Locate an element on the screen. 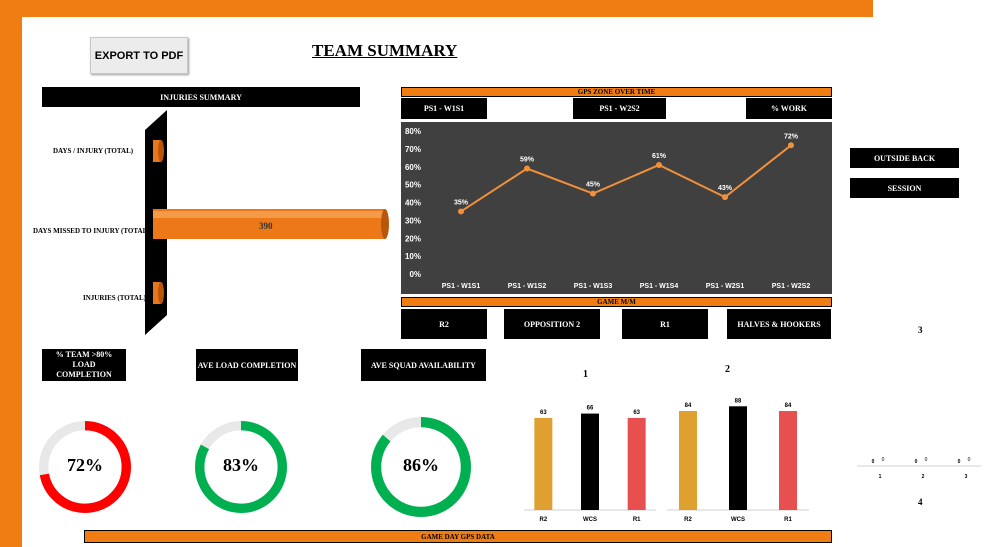 The height and width of the screenshot is (547, 1000). mini-category-label: 3 is located at coordinates (966, 477).